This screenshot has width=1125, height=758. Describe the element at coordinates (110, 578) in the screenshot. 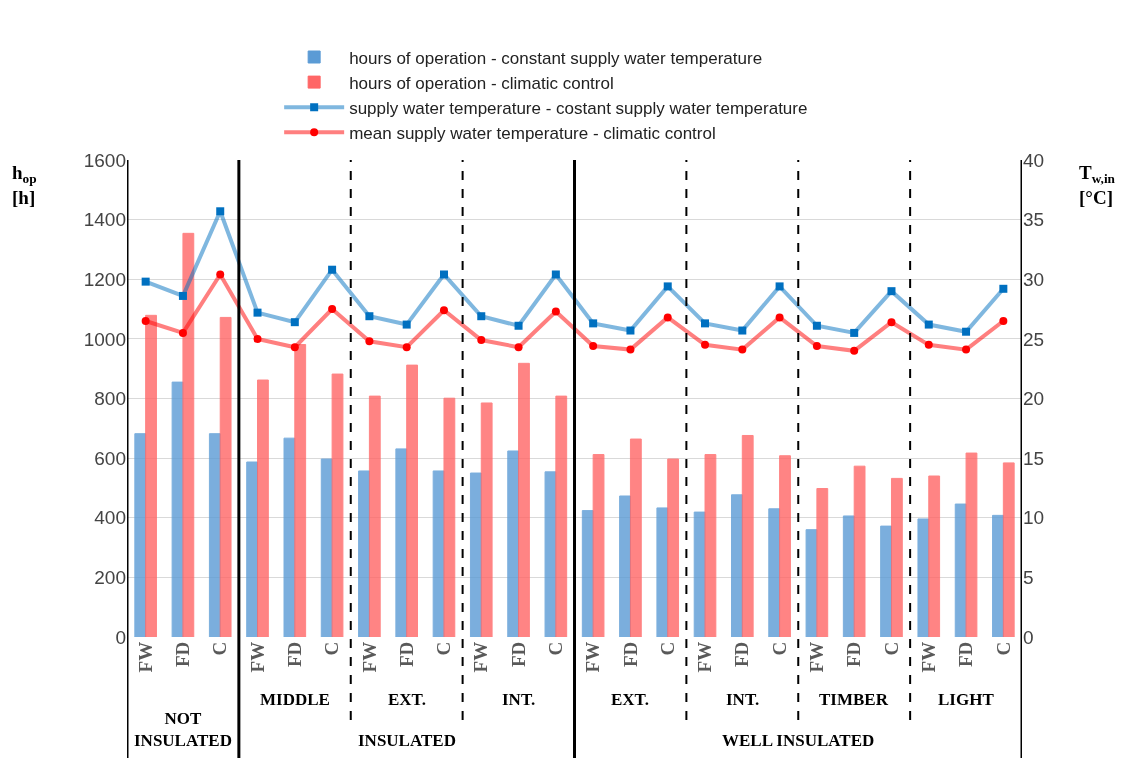

I see `y-tick-label: 200` at that location.